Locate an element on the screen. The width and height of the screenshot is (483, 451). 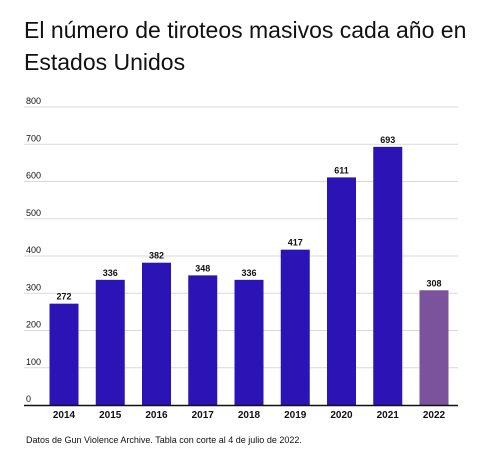
bar-value-label: 611 is located at coordinates (341, 170).